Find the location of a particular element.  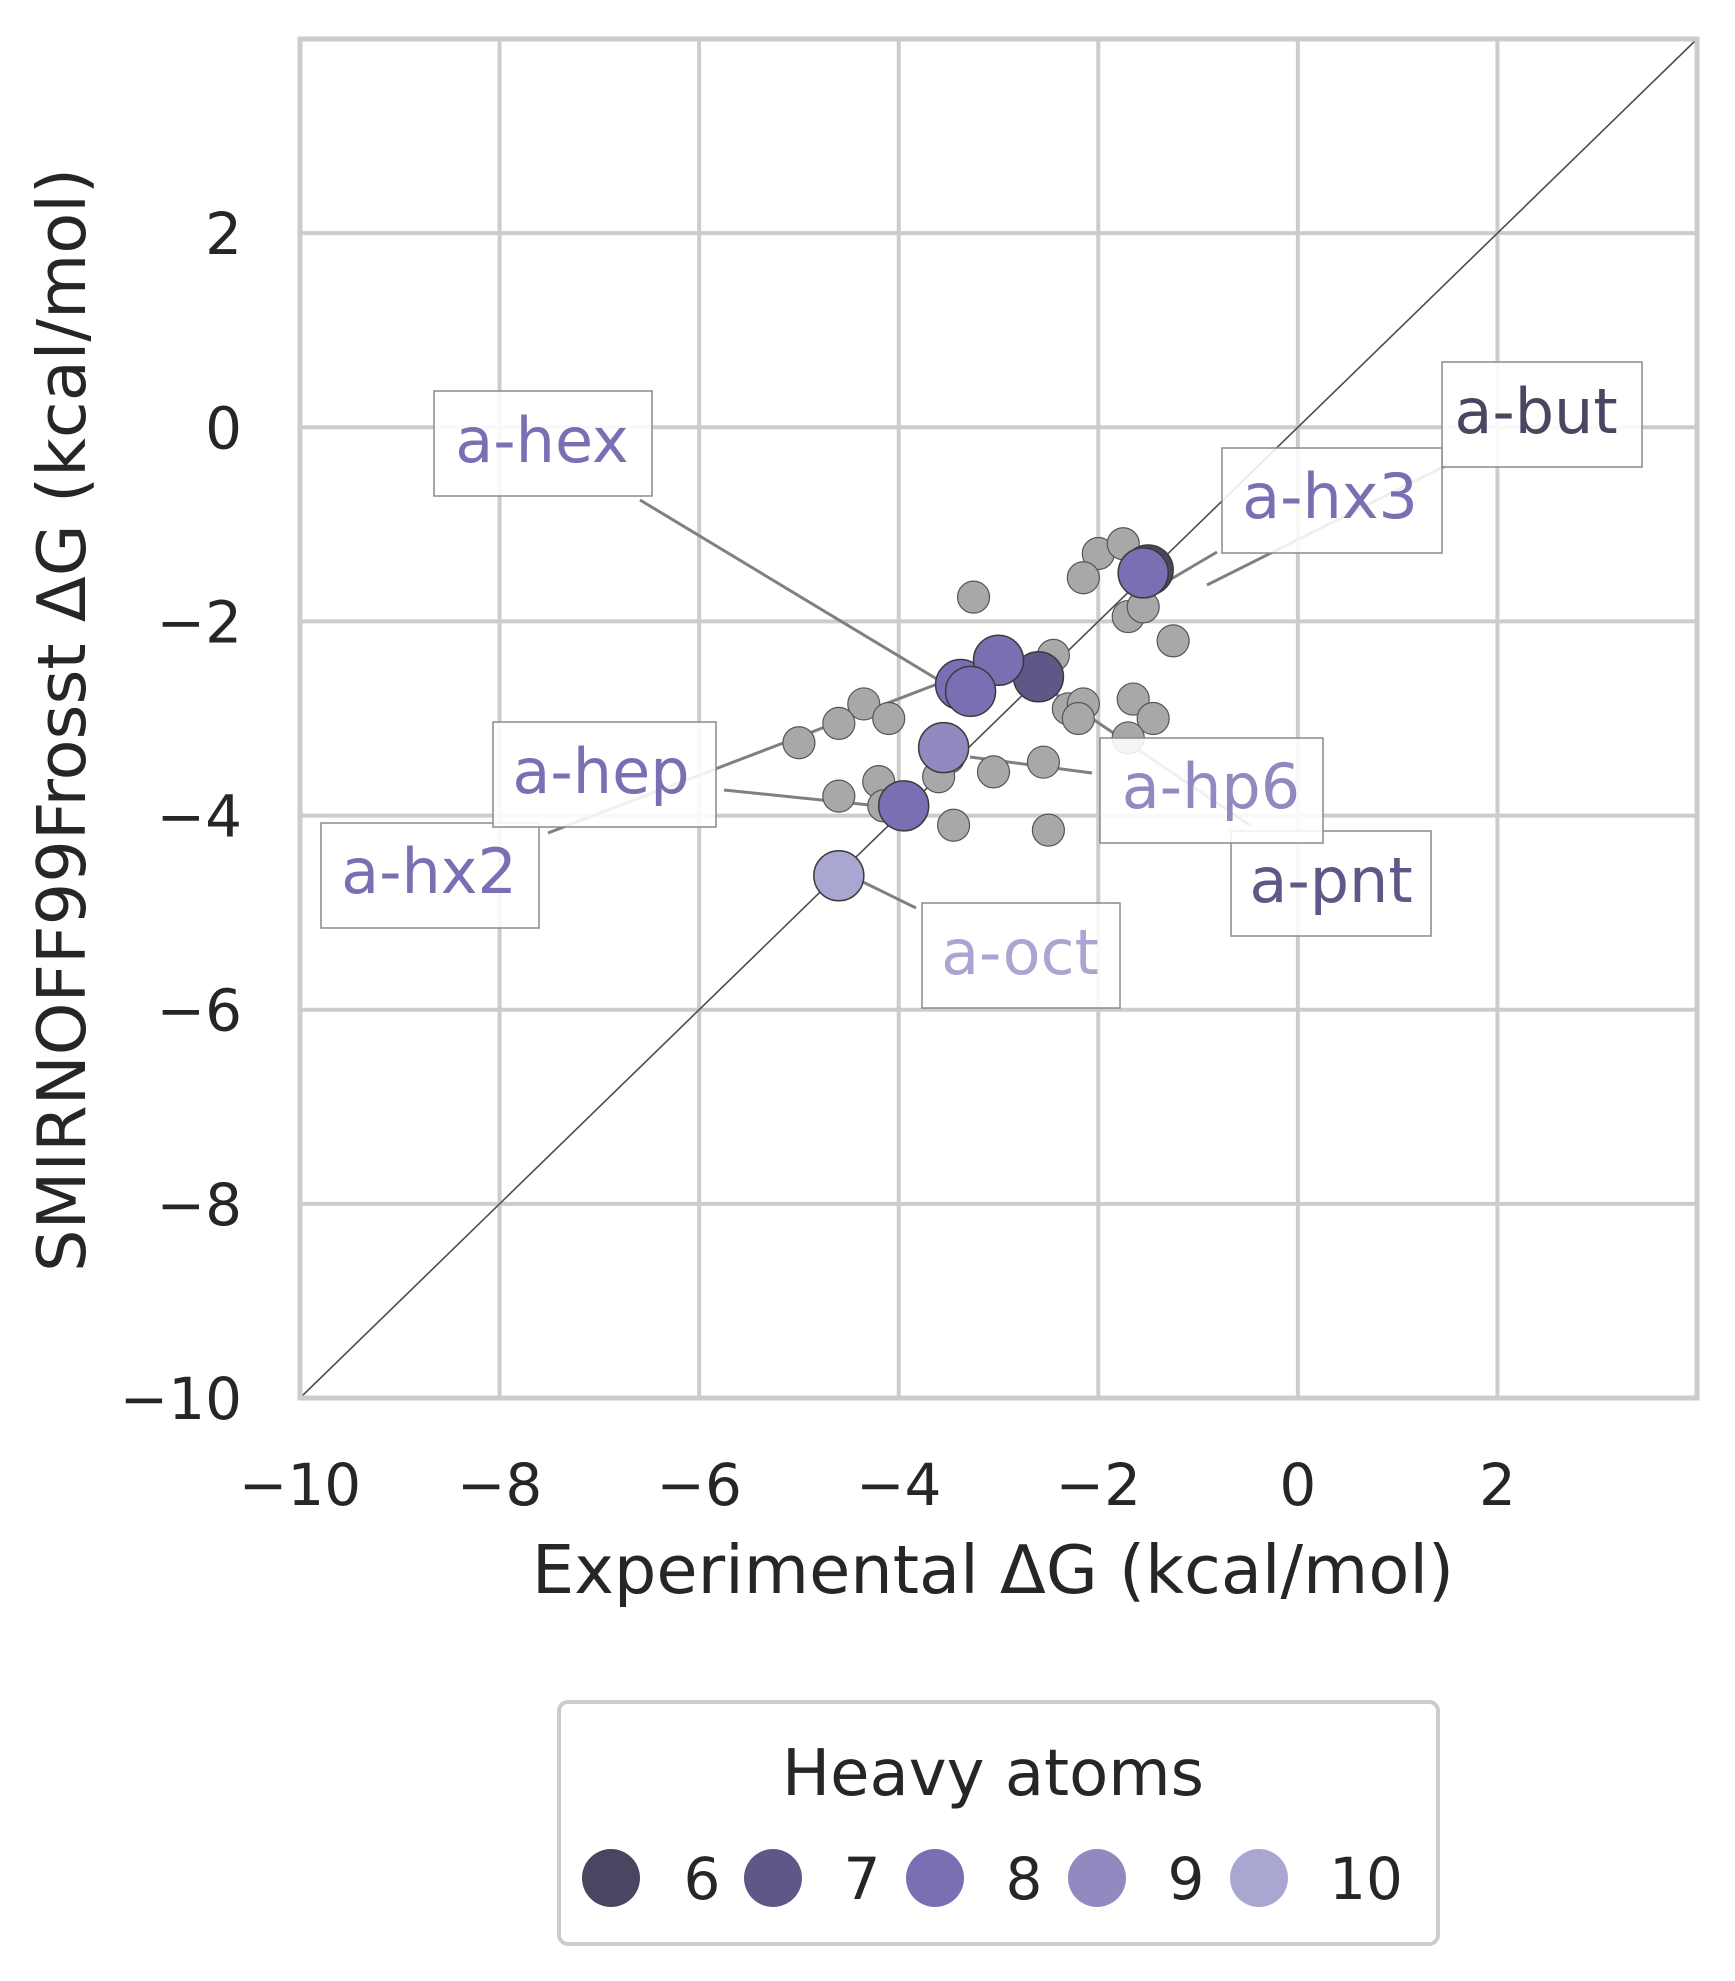

legend-items: 6 7 8 9 10 is located at coordinates (992, 1879).